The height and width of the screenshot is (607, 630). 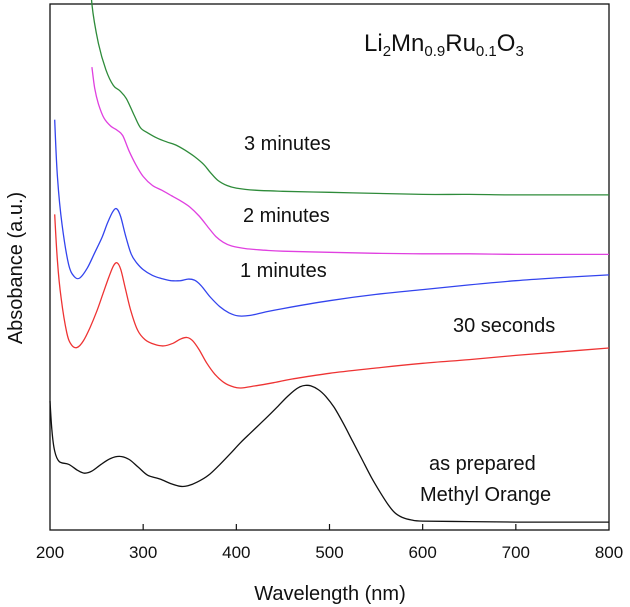 I want to click on x-tick-label-800: 800, so click(x=609, y=552).